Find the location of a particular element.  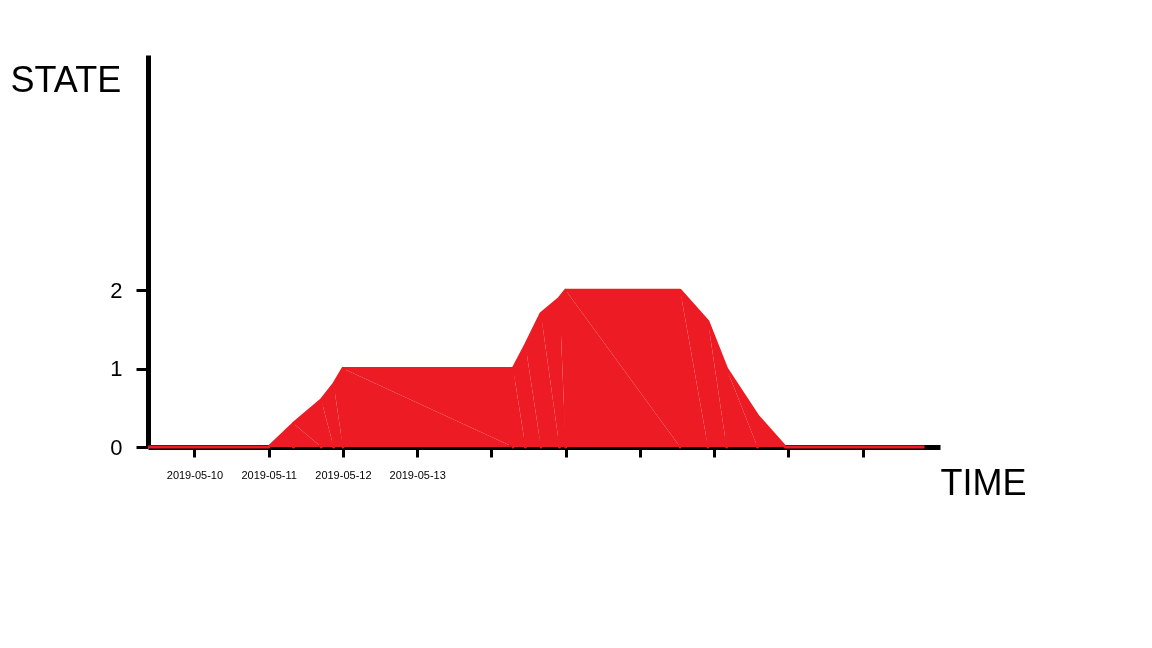

y-tick-label: 2 is located at coordinates (116, 290).